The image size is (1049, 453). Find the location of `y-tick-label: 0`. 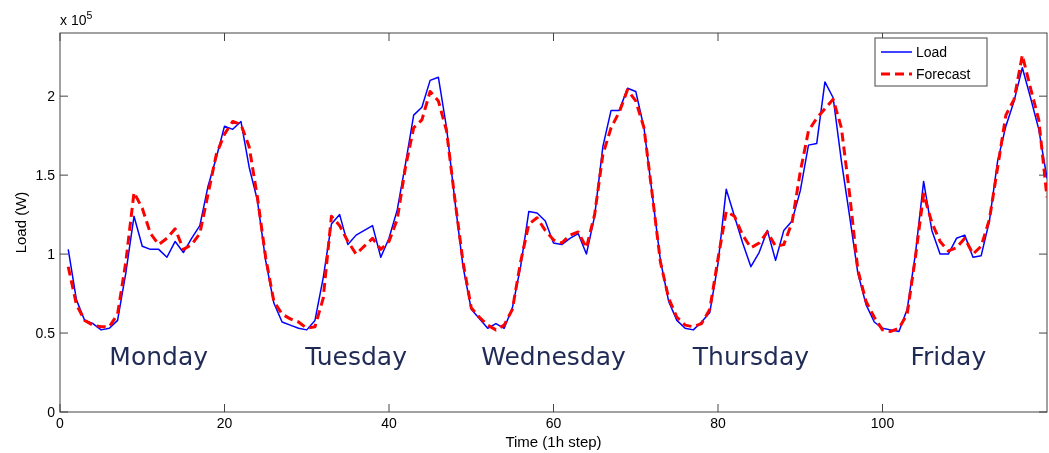

y-tick-label: 0 is located at coordinates (51, 412).